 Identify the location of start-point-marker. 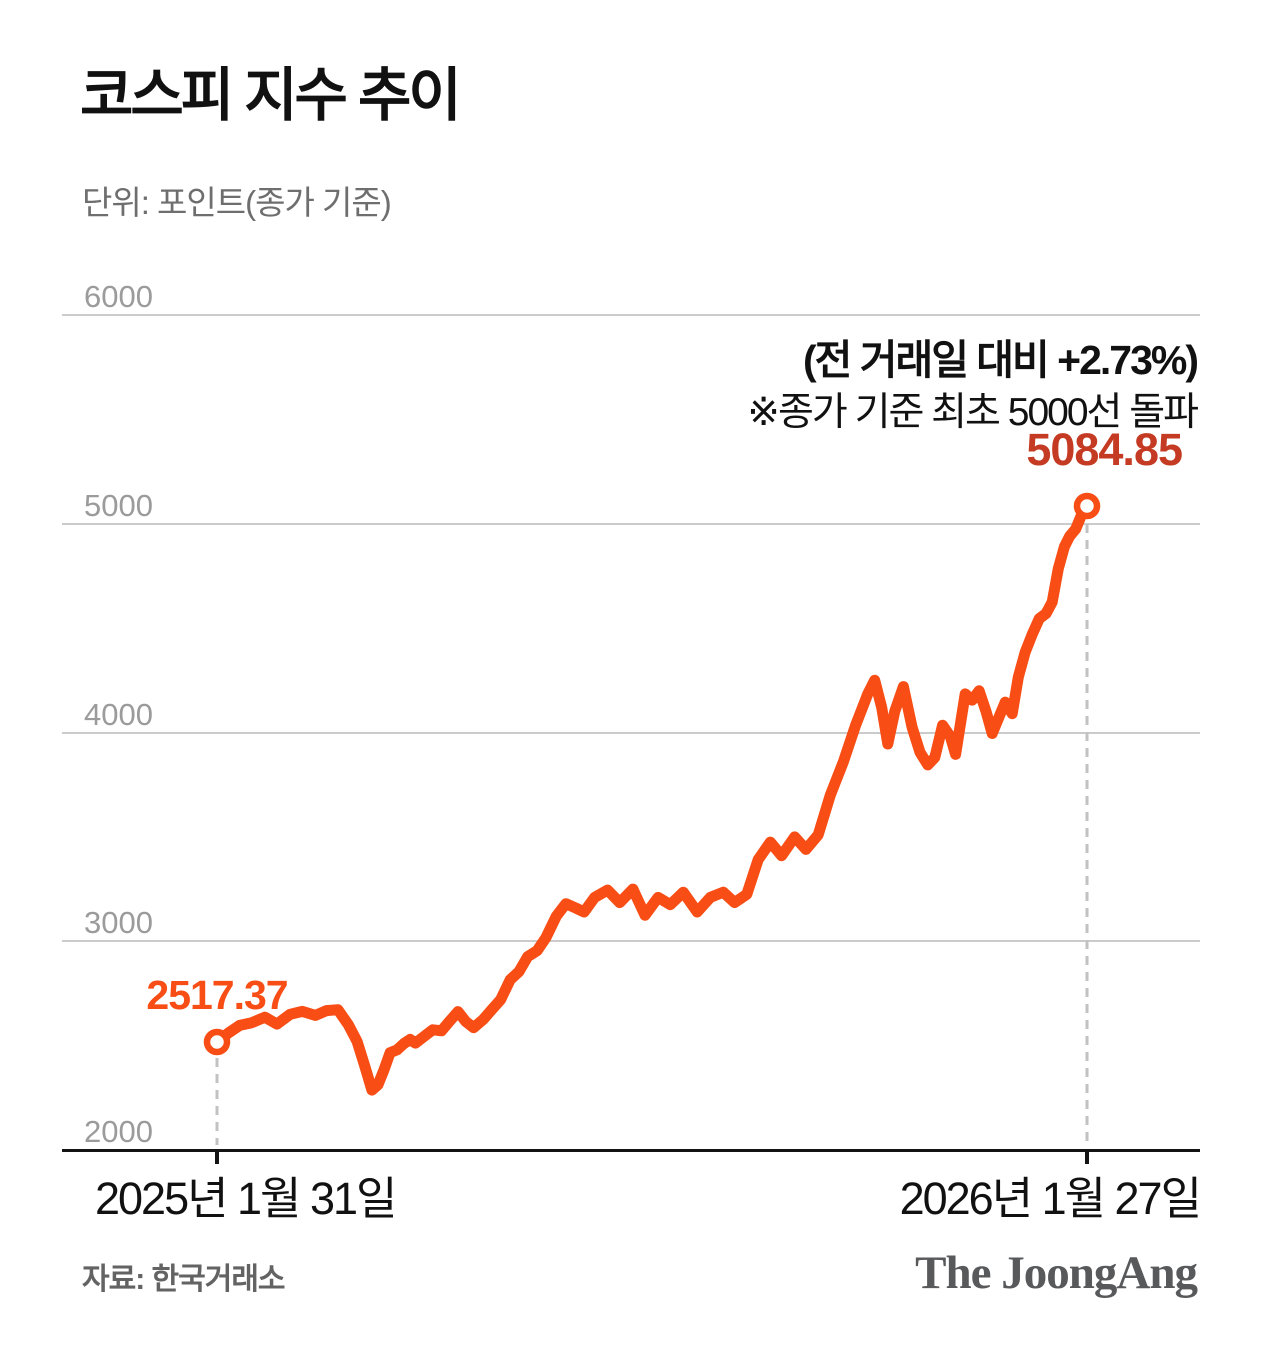
(217, 1042).